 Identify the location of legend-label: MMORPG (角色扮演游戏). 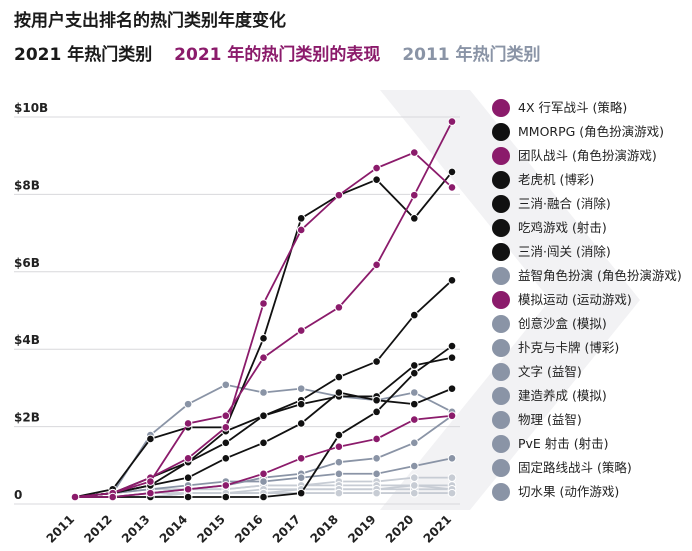
(591, 131).